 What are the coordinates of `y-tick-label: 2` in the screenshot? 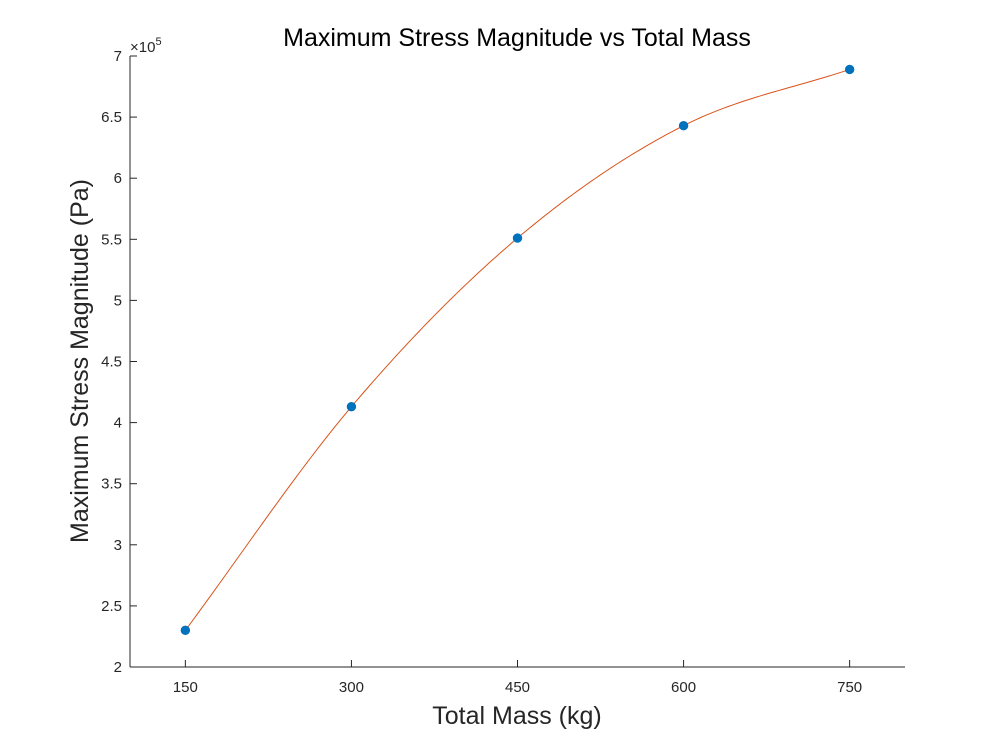 It's located at (118, 667).